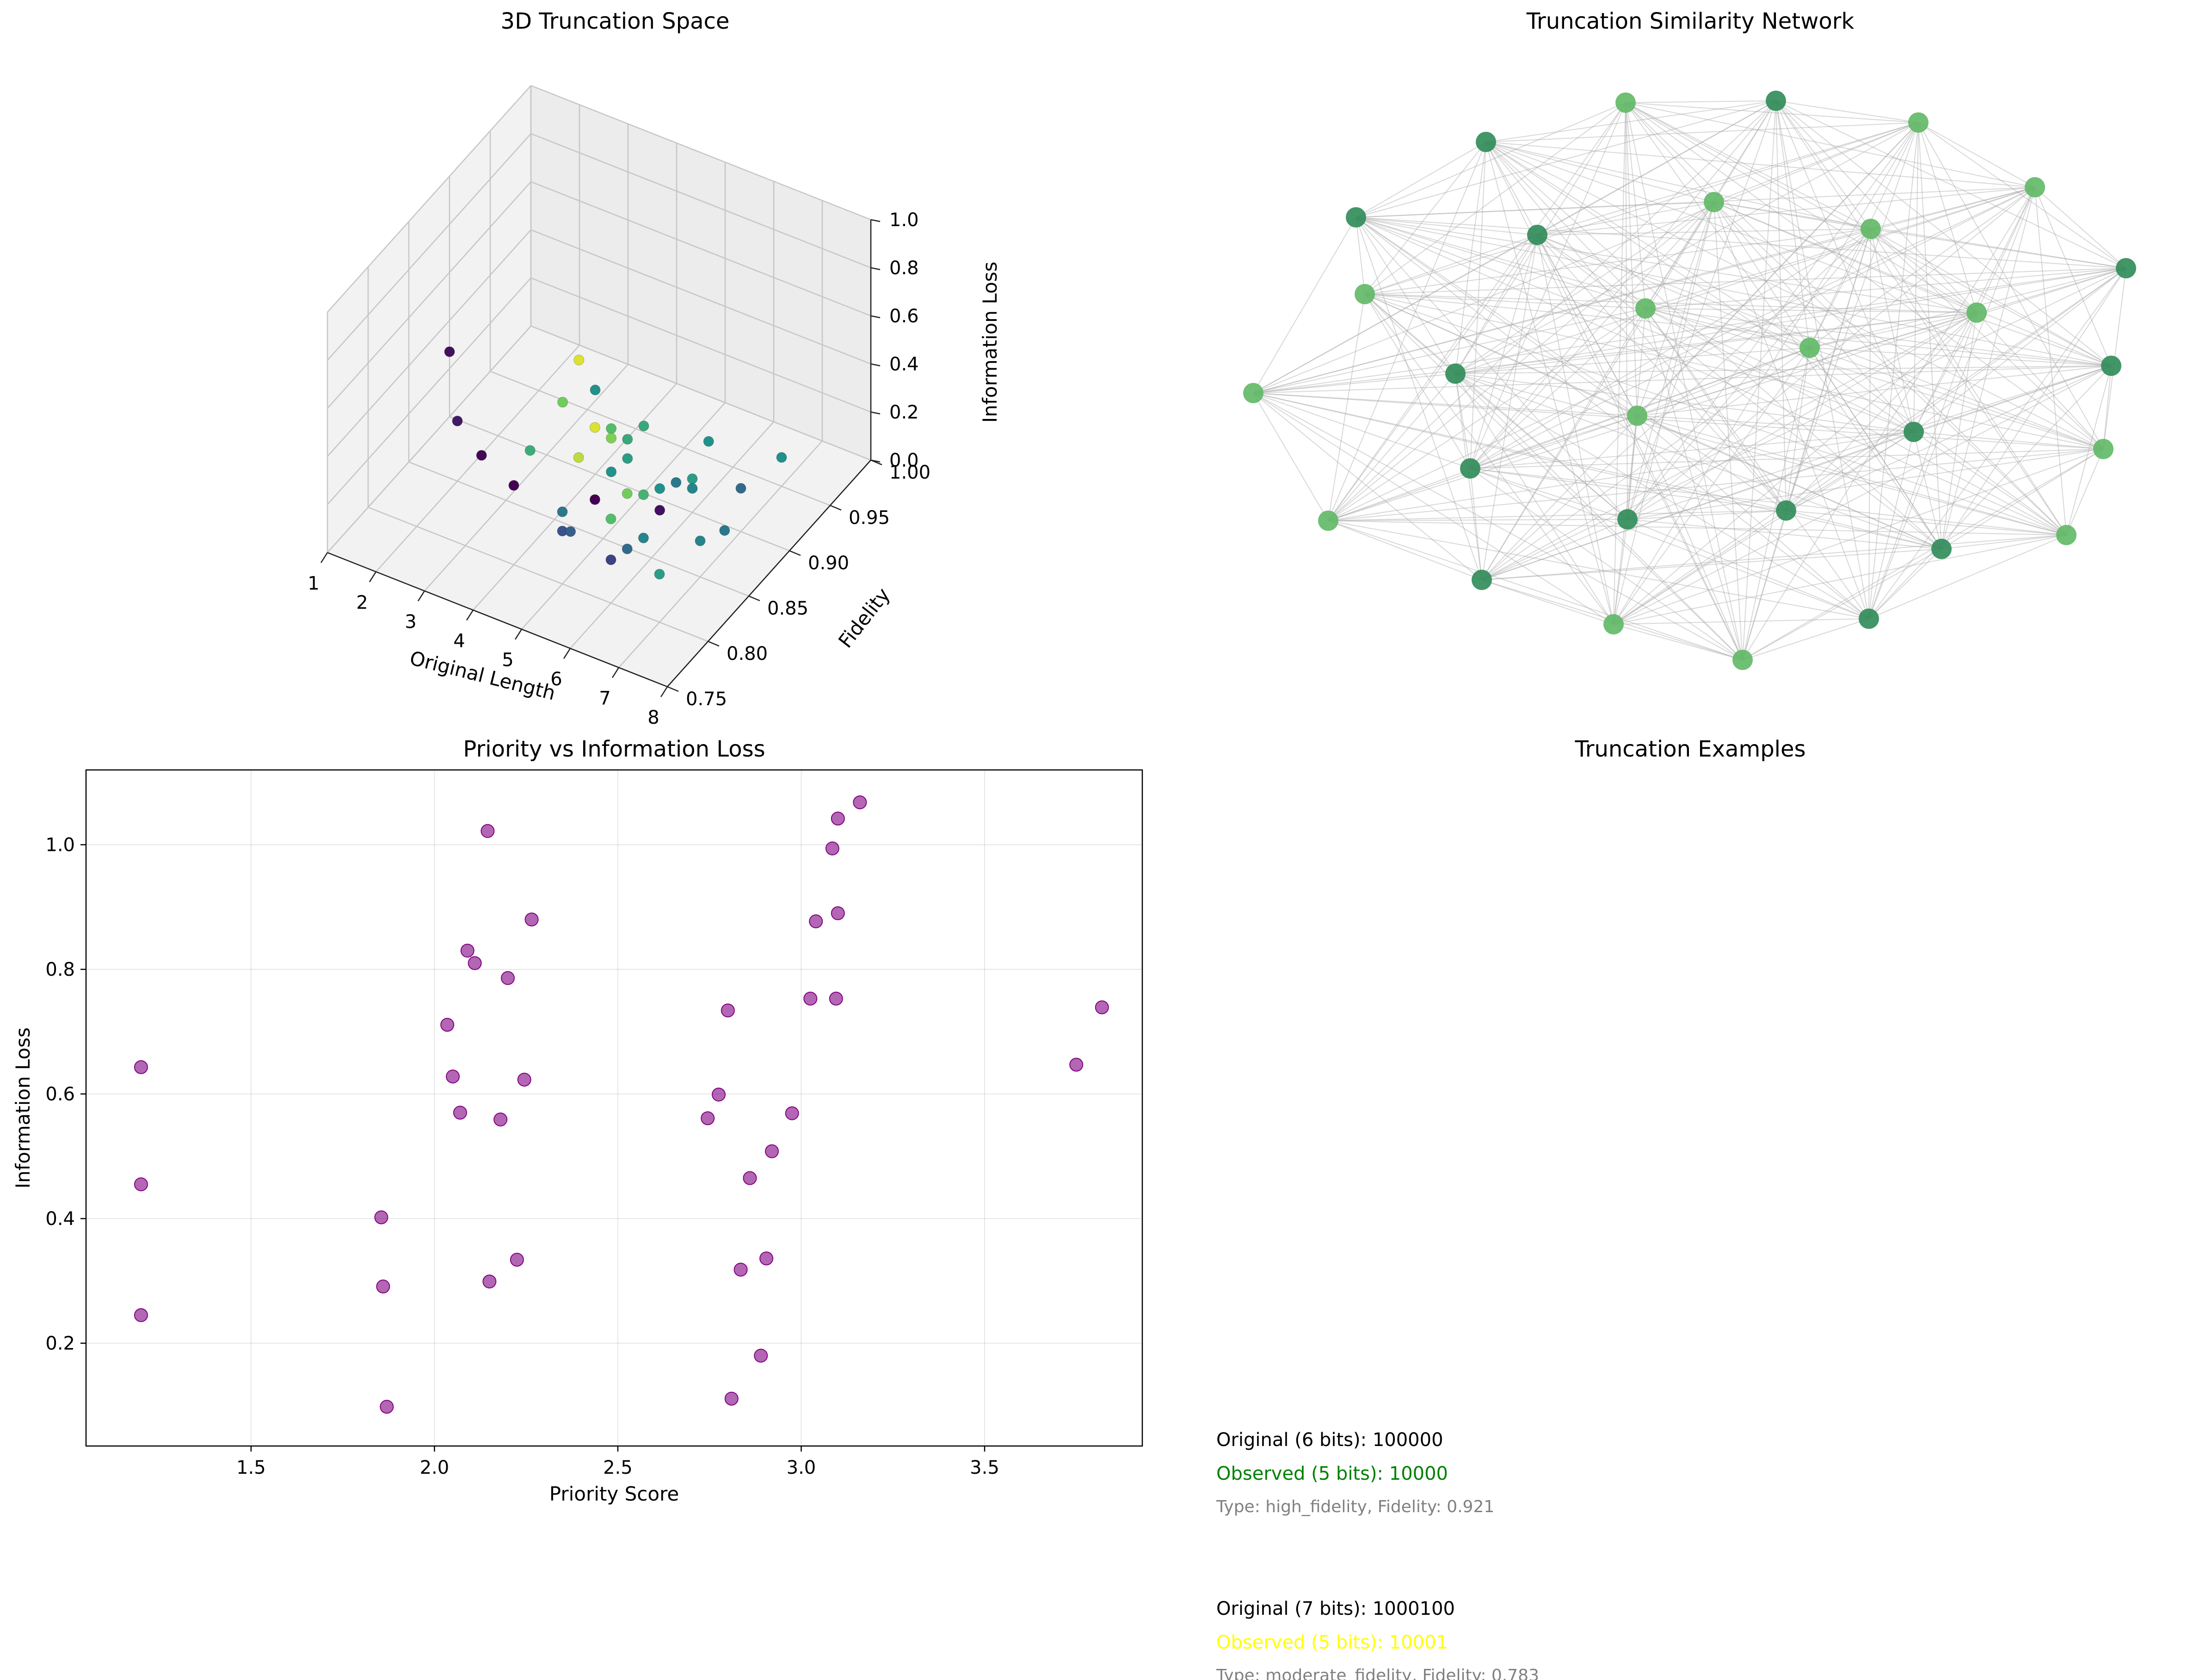  I want to click on y-tick-label: 0.85, so click(787, 608).